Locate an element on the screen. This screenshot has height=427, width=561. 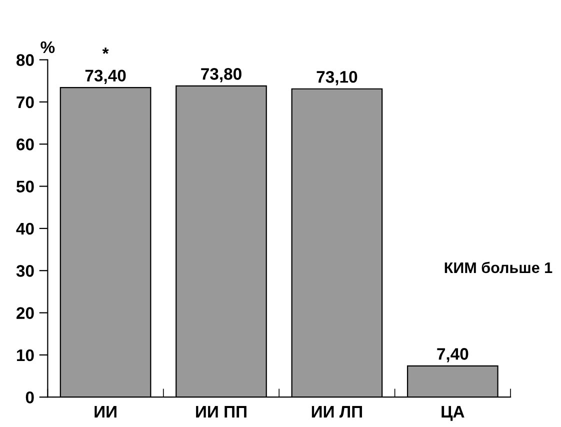
y-tick-label: 50 is located at coordinates (25, 186).